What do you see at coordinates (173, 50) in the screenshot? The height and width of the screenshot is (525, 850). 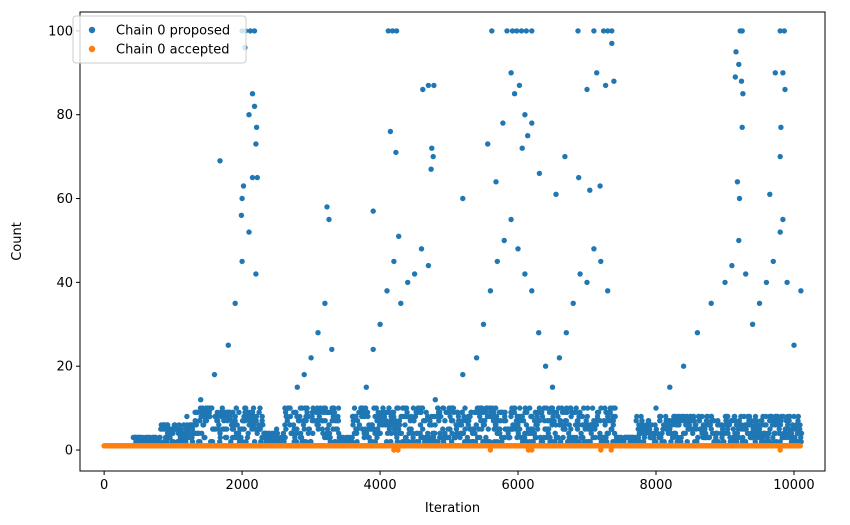 I see `legend-label-accepted: Chain 0 accepted` at bounding box center [173, 50].